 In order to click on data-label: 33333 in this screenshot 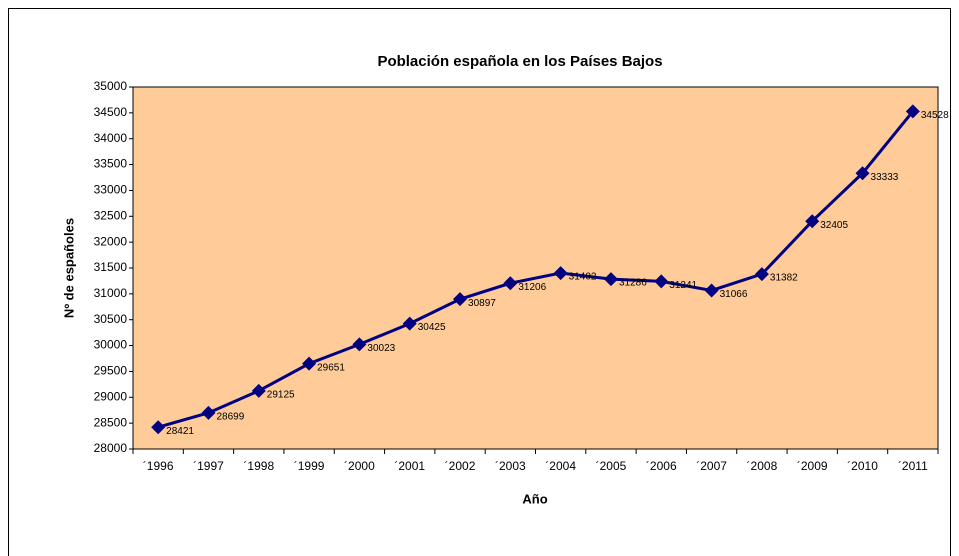, I will do `click(885, 177)`.